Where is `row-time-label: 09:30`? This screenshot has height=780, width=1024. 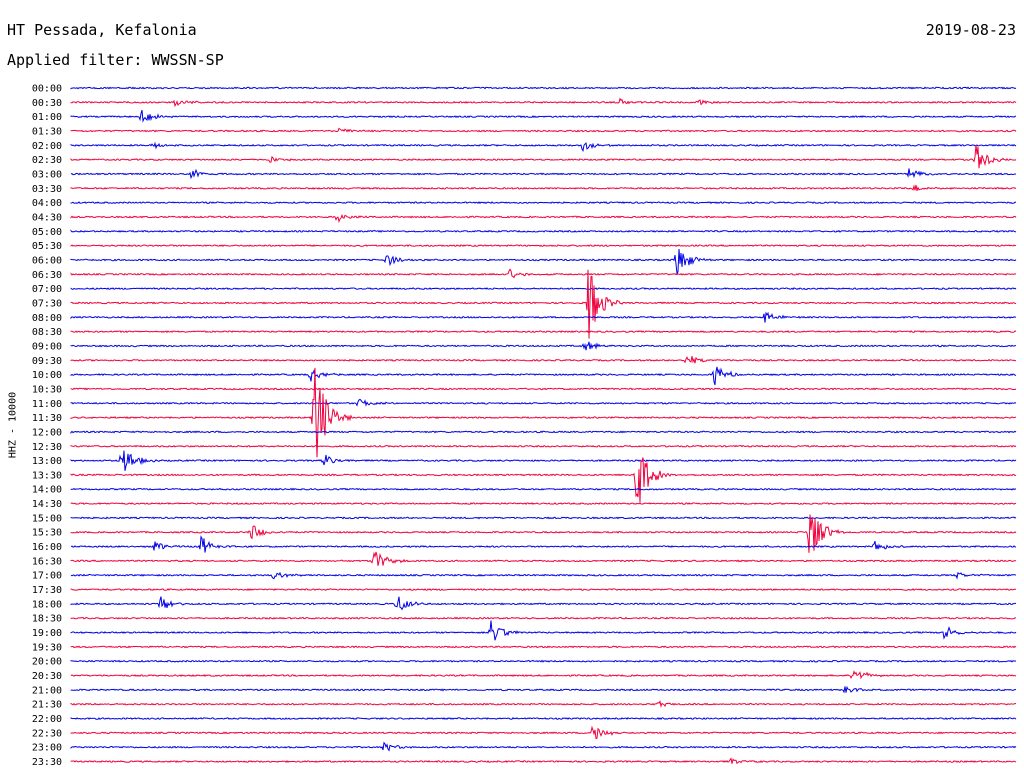 row-time-label: 09:30 is located at coordinates (47, 361).